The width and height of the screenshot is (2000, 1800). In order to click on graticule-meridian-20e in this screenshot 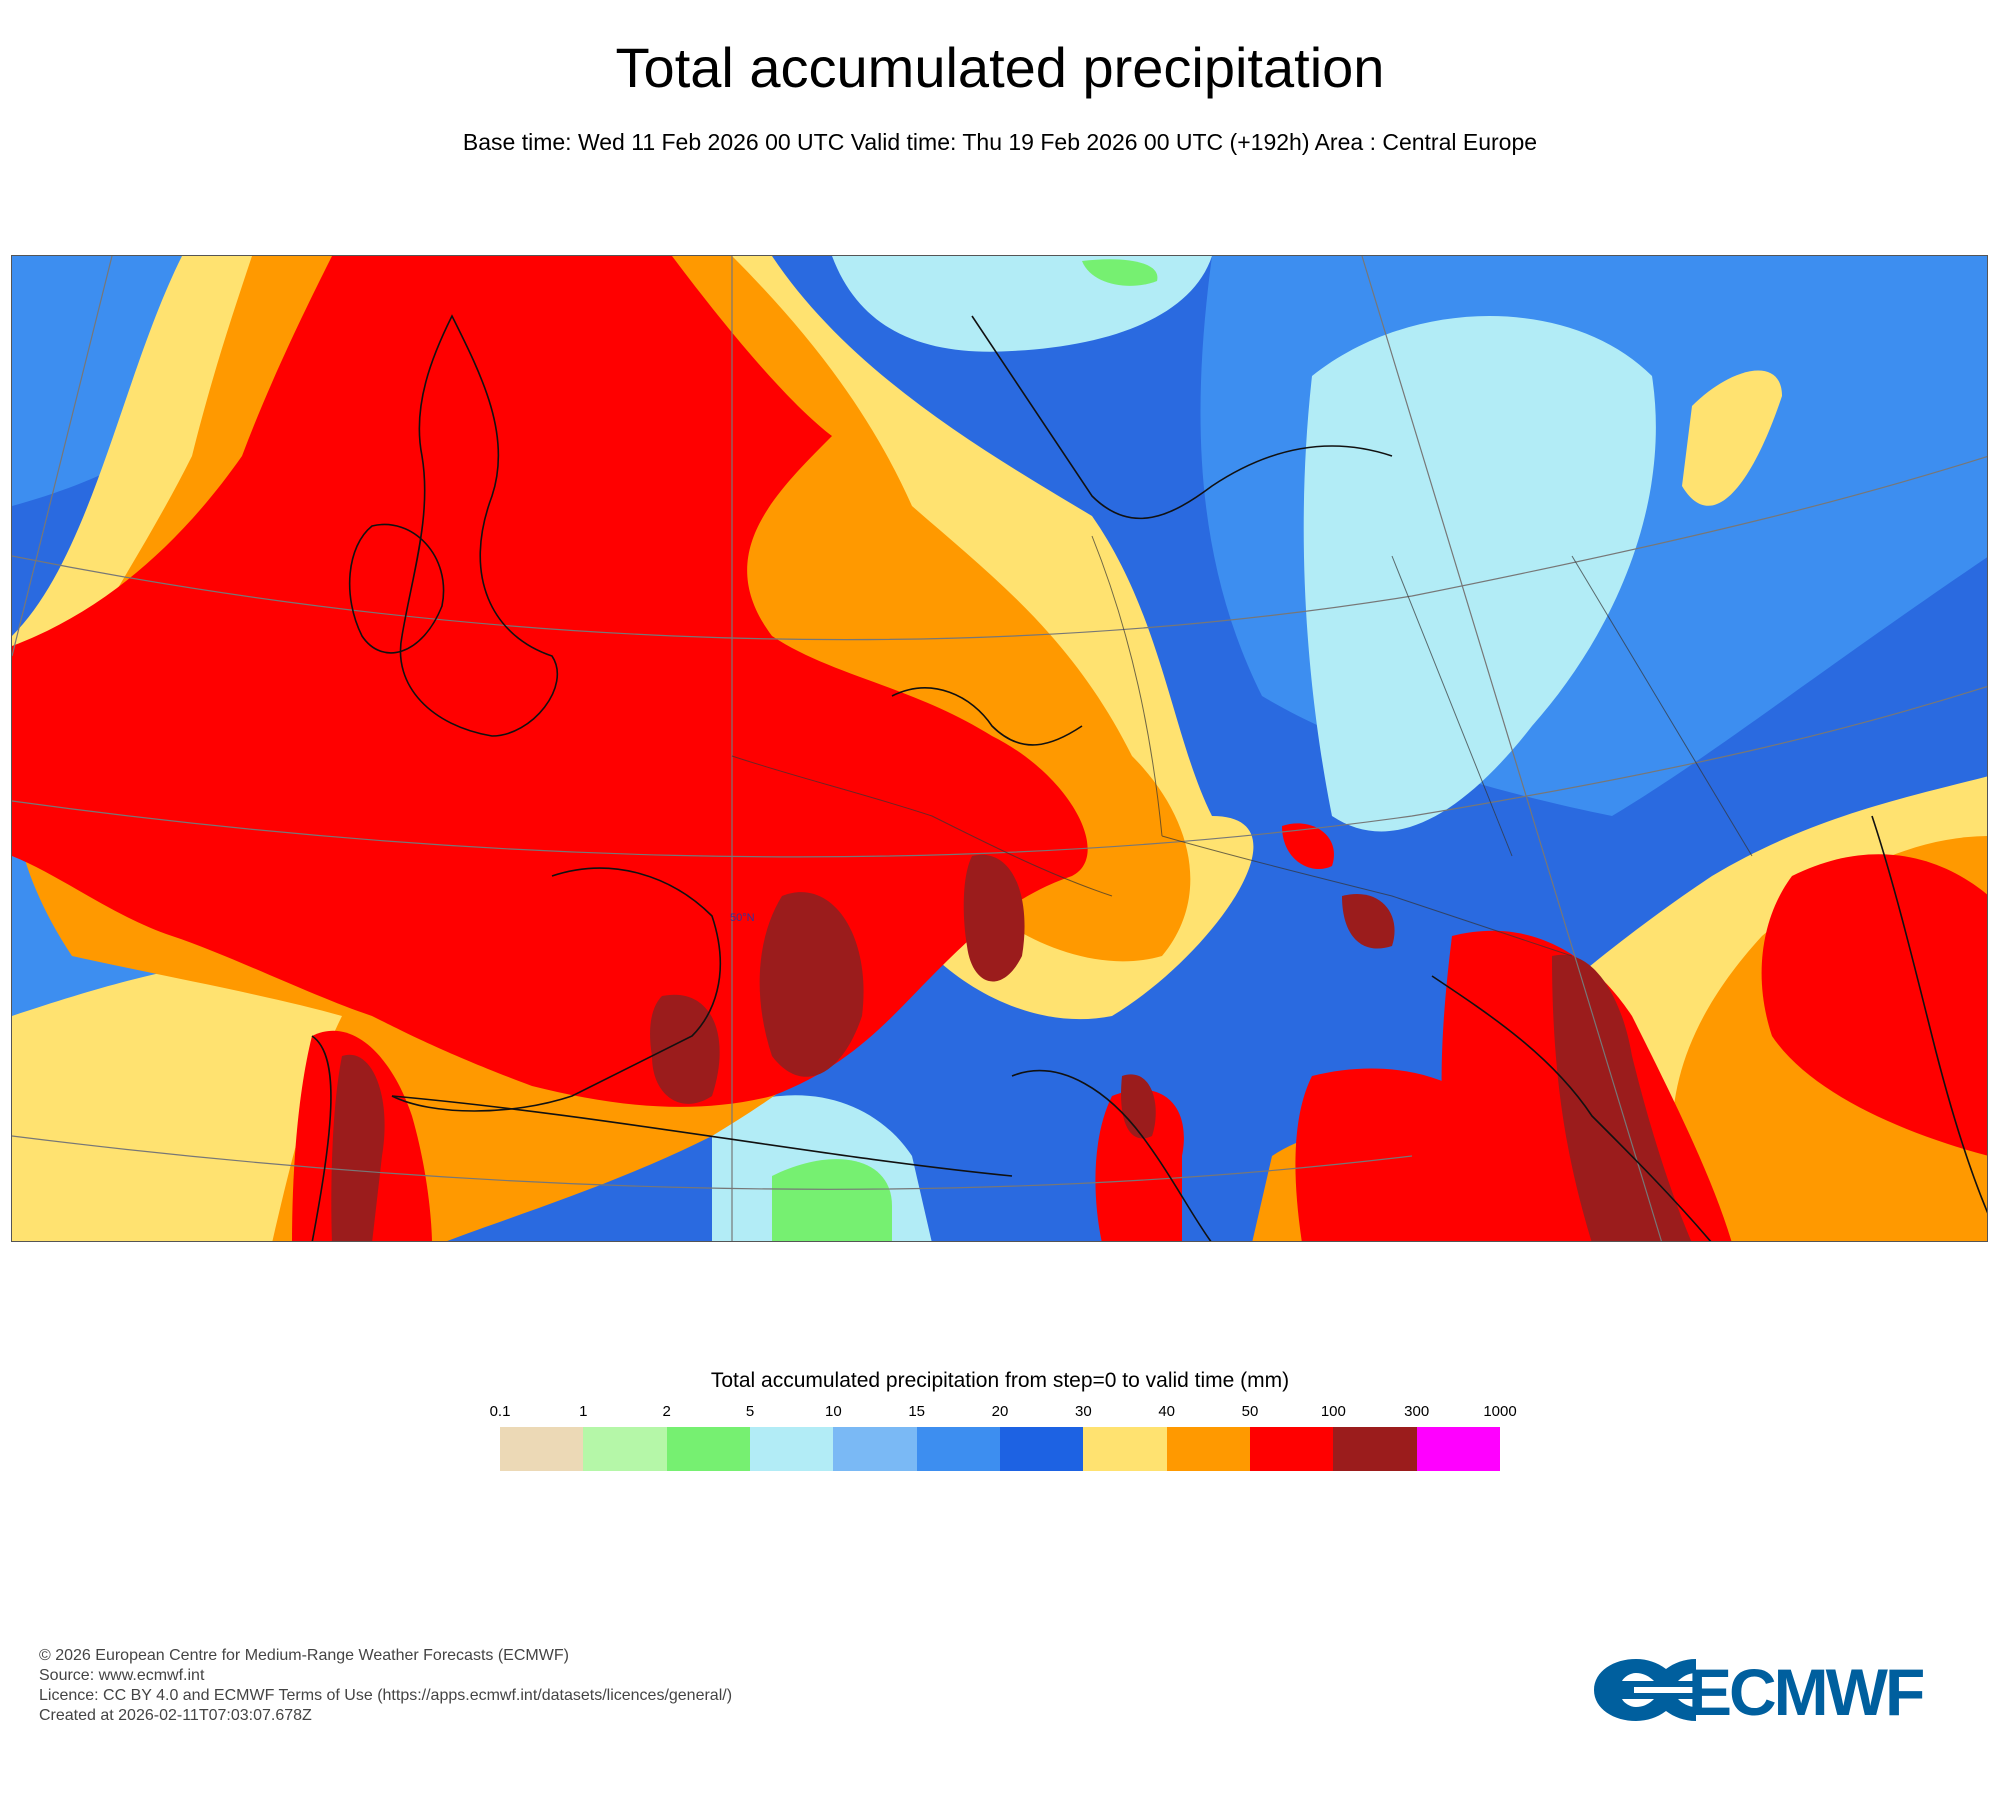, I will do `click(1512, 748)`.